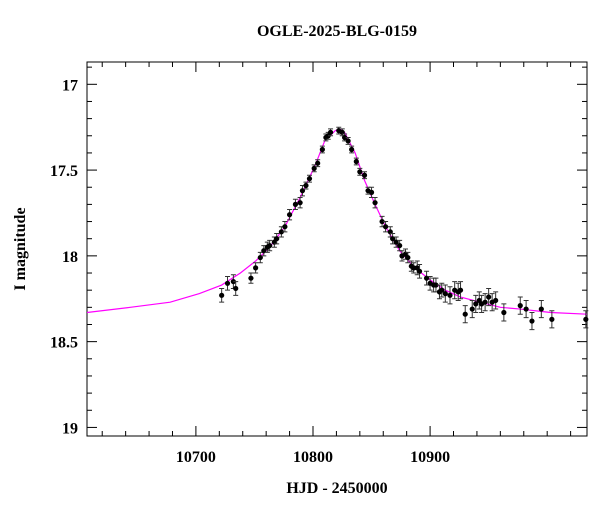 The width and height of the screenshot is (600, 512). What do you see at coordinates (20, 248) in the screenshot?
I see `y-axis-label: I magnitude` at bounding box center [20, 248].